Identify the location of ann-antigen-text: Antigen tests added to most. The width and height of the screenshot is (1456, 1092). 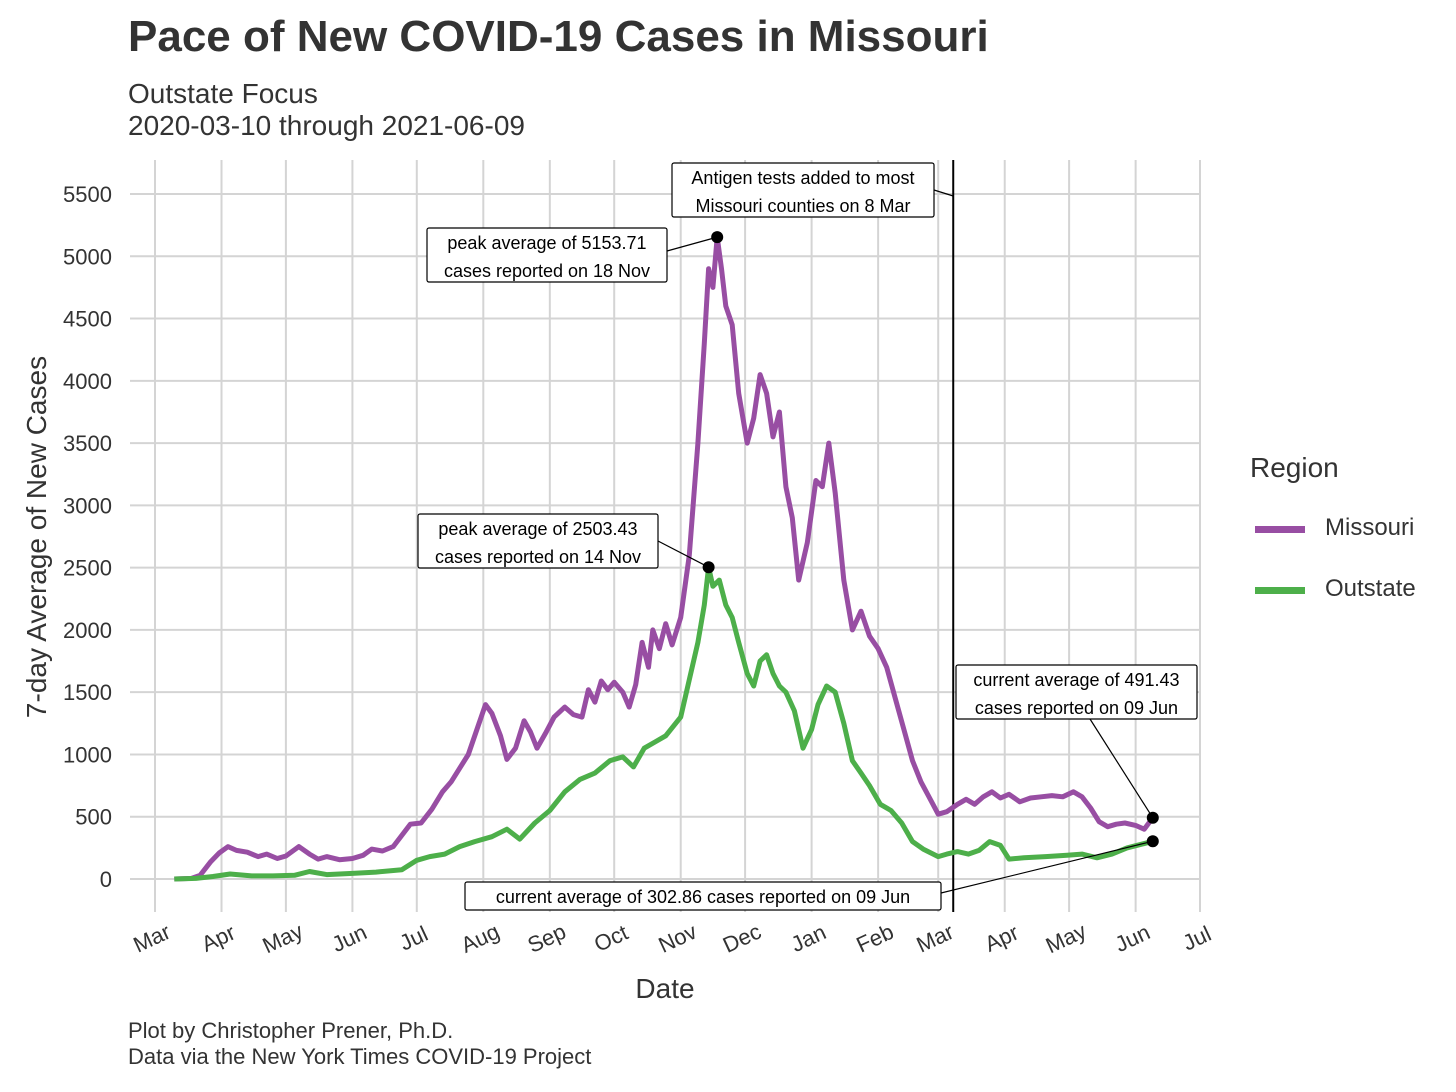
(802, 178).